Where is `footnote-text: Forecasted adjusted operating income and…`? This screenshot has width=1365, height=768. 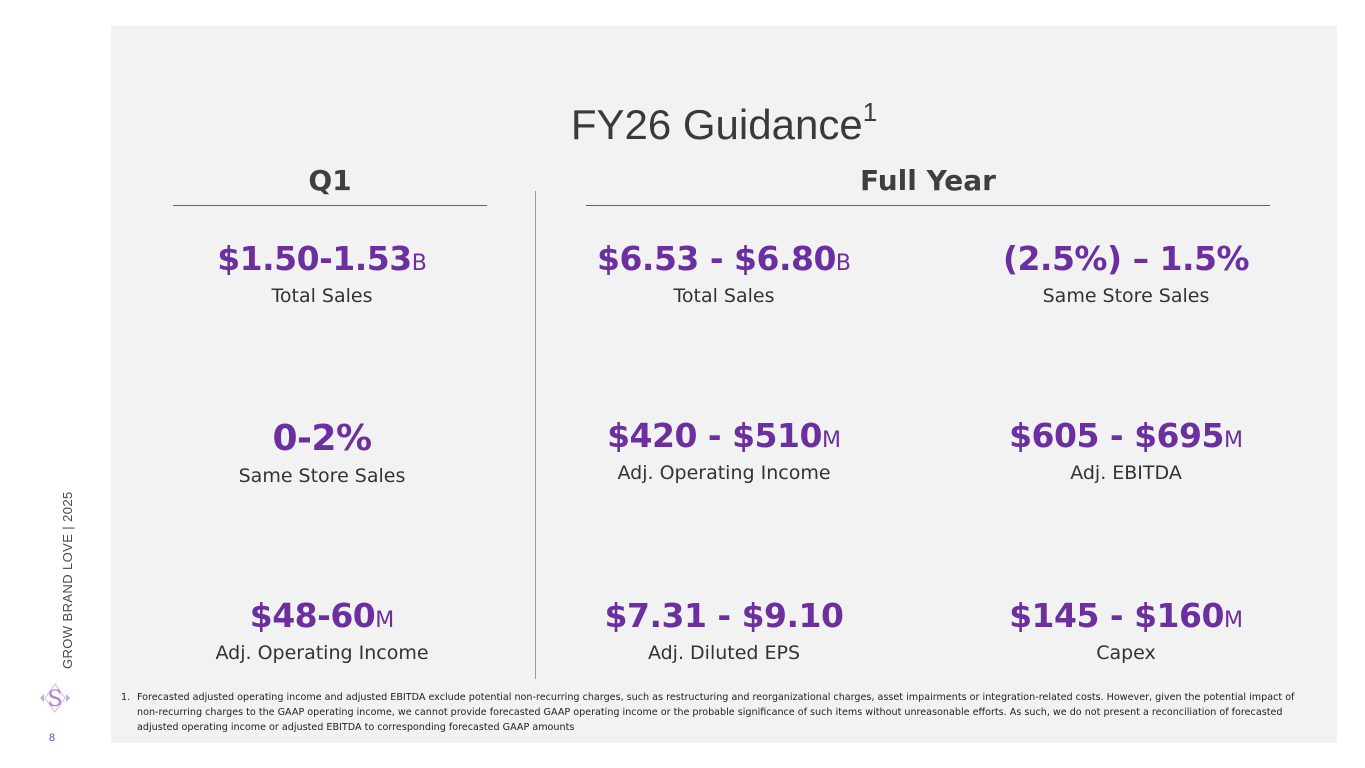 footnote-text: Forecasted adjusted operating income and… is located at coordinates (716, 712).